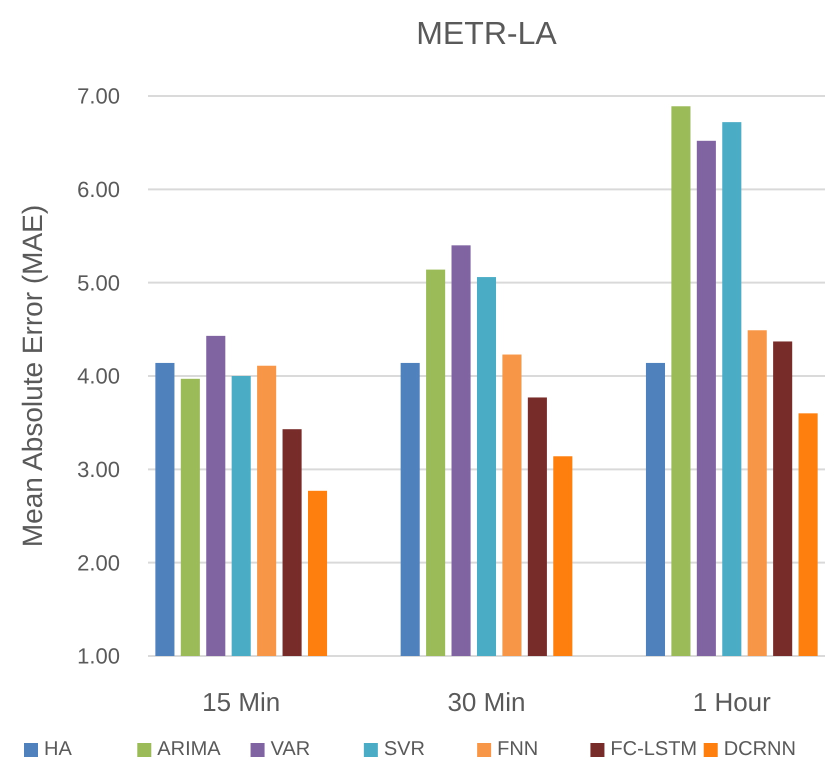 The image size is (833, 769). What do you see at coordinates (58, 749) in the screenshot?
I see `legend-label: HA` at bounding box center [58, 749].